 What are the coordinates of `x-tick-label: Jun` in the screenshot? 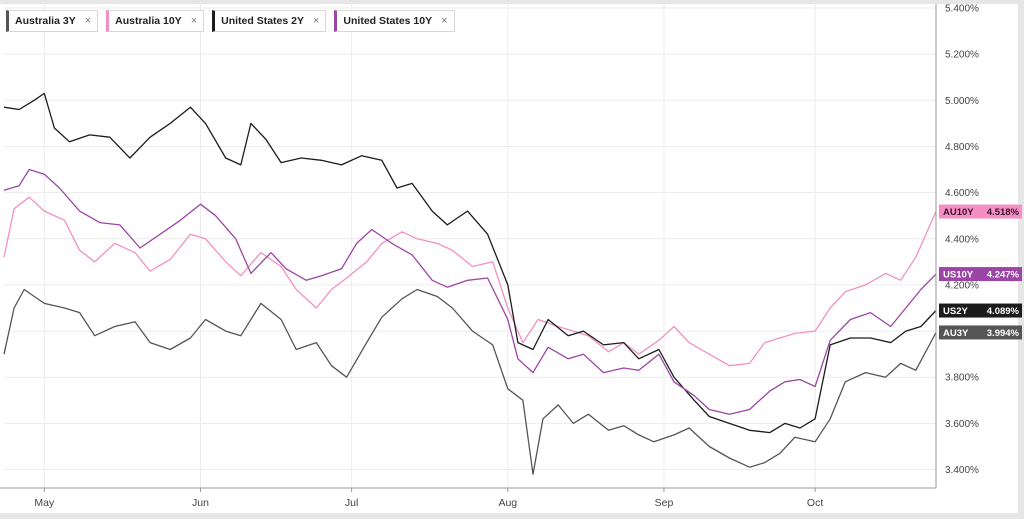 It's located at (200, 503).